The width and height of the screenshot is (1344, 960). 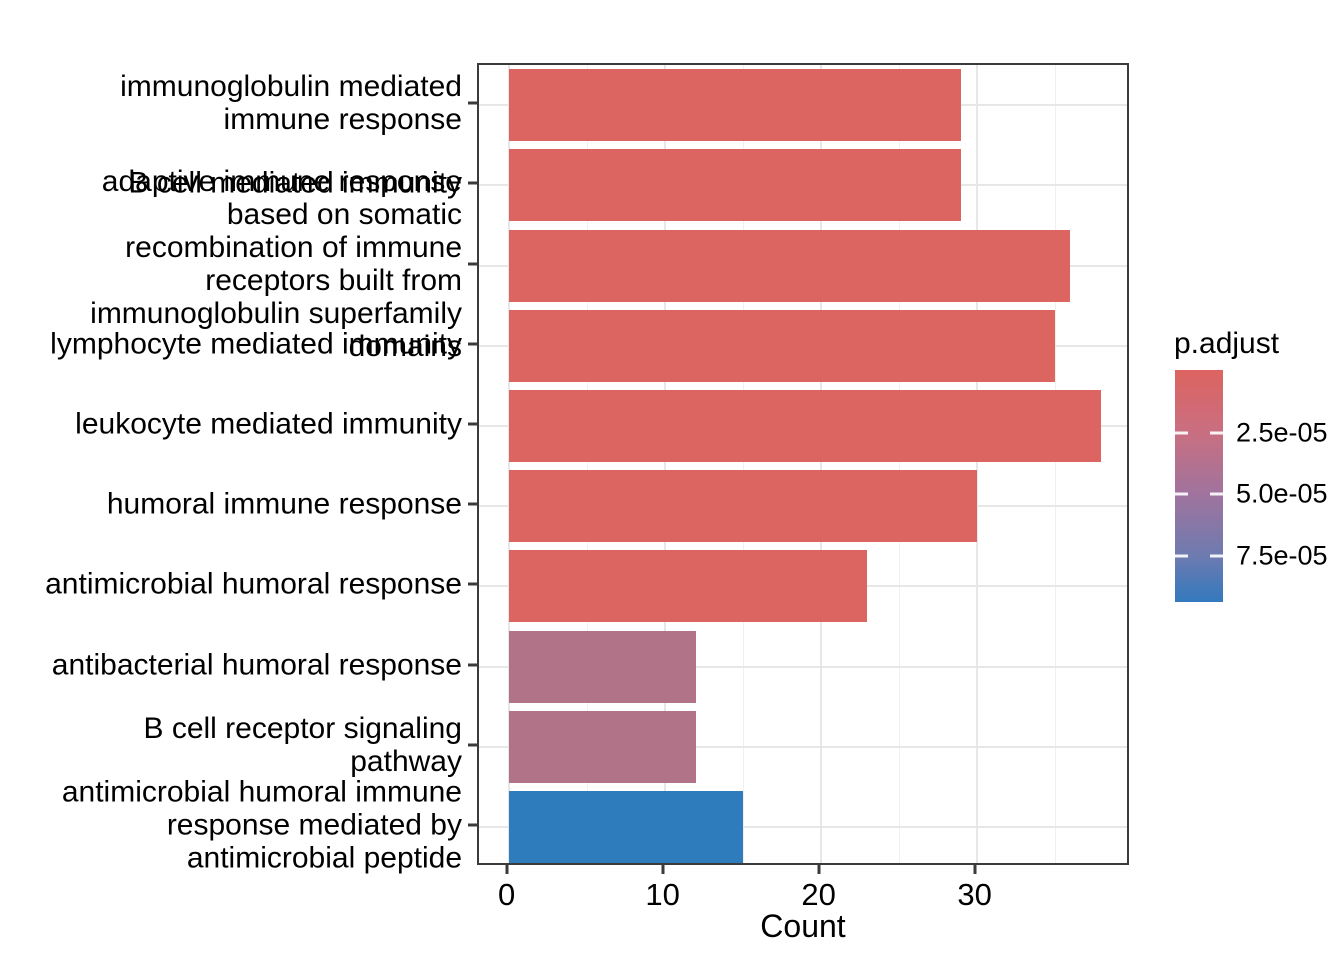 I want to click on y-axis-label: immunoglobulin mediated immune response, so click(x=291, y=103).